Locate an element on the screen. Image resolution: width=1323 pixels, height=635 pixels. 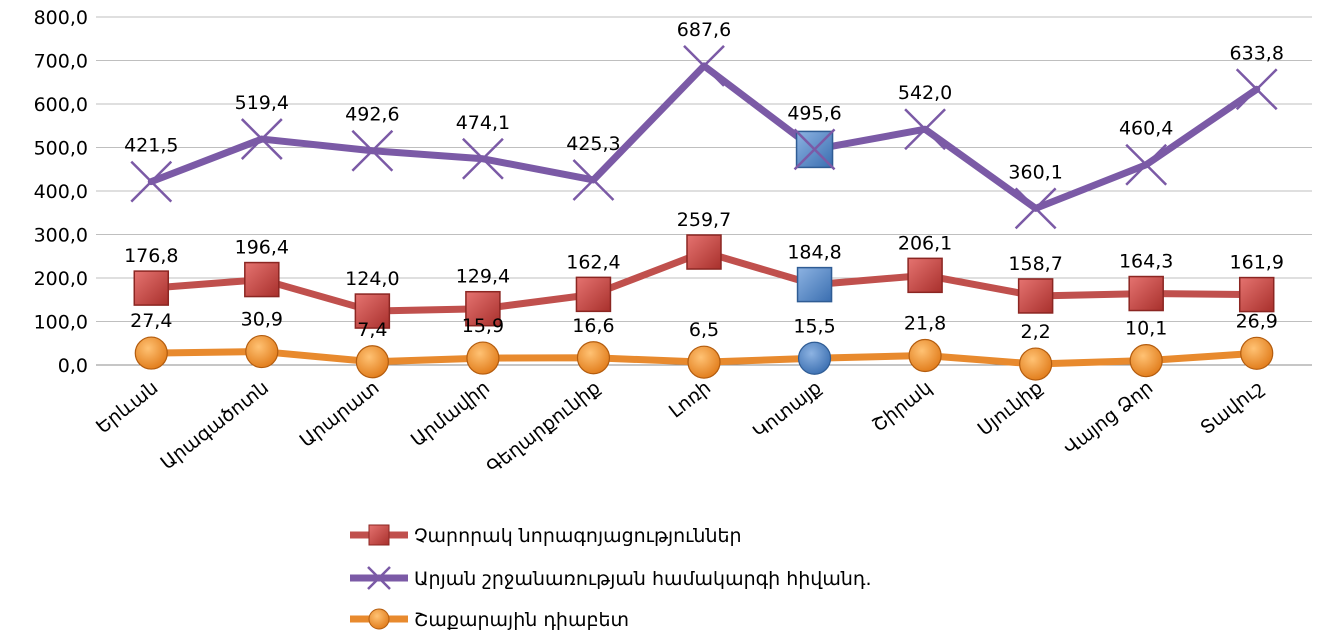
data-label: 30,9 is located at coordinates (262, 320).